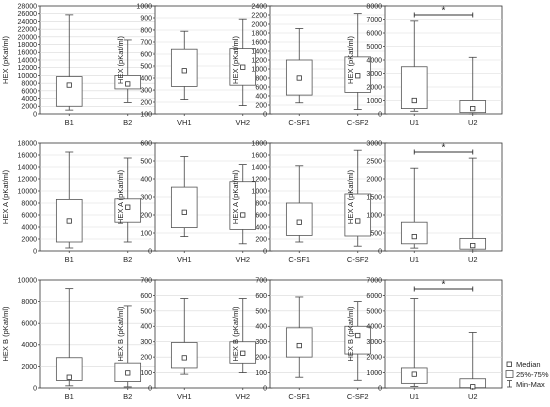  I want to click on y-tick-label: 200, so click(146, 215).